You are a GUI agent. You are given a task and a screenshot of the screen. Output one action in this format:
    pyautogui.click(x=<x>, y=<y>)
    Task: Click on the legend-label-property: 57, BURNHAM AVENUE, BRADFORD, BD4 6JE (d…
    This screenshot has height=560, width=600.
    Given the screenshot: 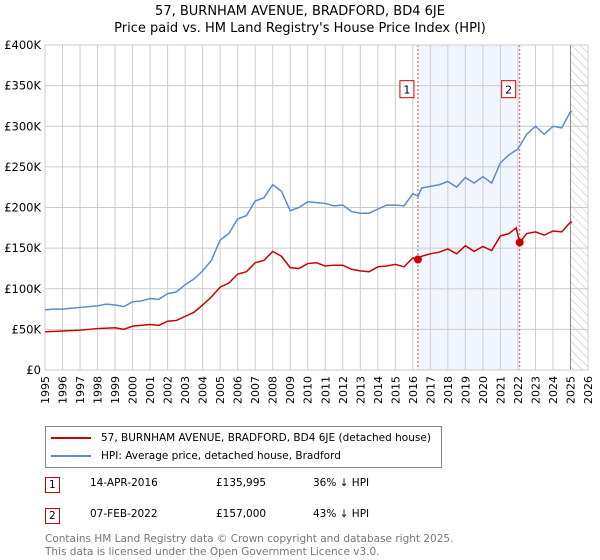 What is the action you would take?
    pyautogui.click(x=266, y=438)
    